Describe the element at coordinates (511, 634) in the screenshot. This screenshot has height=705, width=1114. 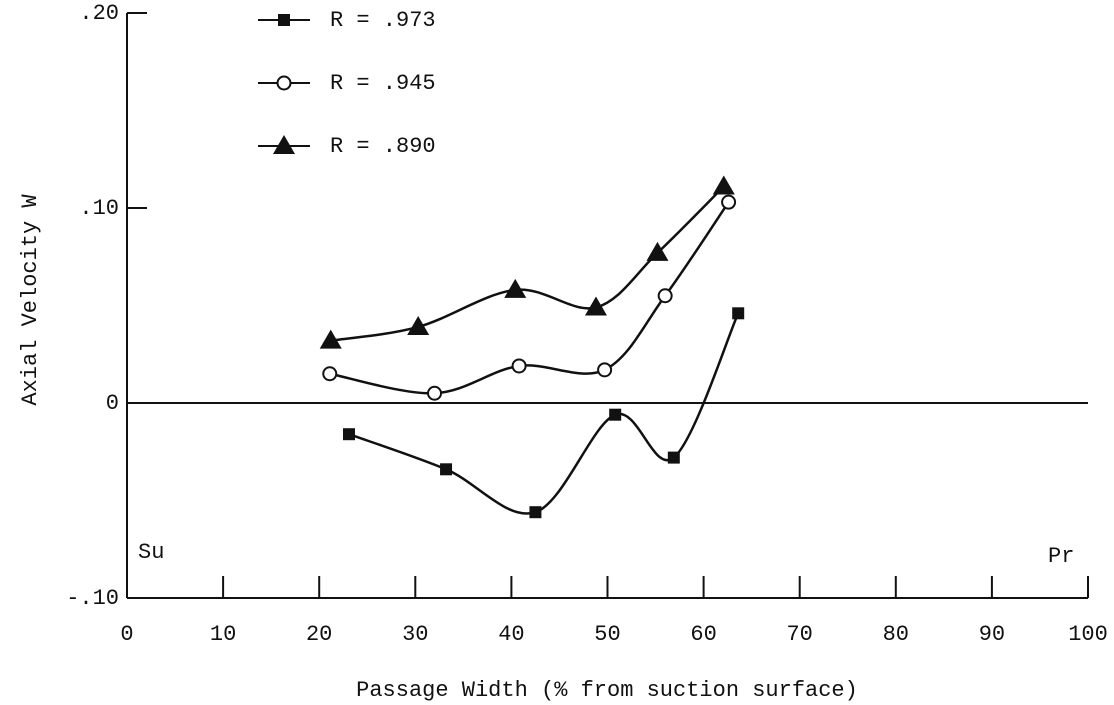
I see `x-tick-label: 40` at that location.